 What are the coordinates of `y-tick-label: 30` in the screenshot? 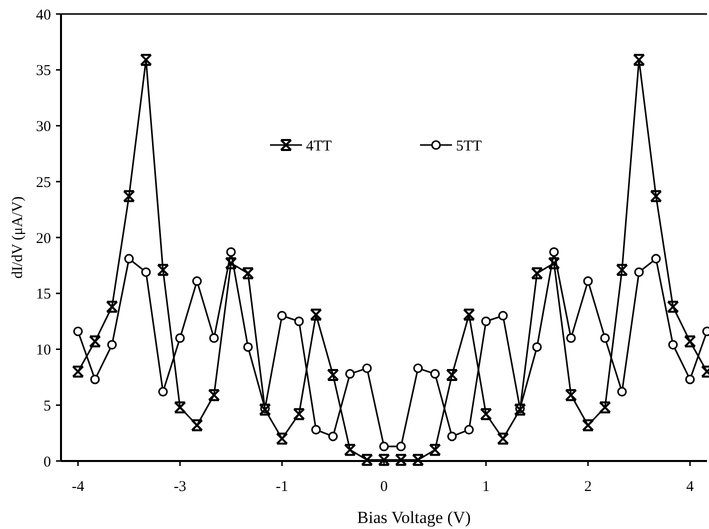 It's located at (43, 127).